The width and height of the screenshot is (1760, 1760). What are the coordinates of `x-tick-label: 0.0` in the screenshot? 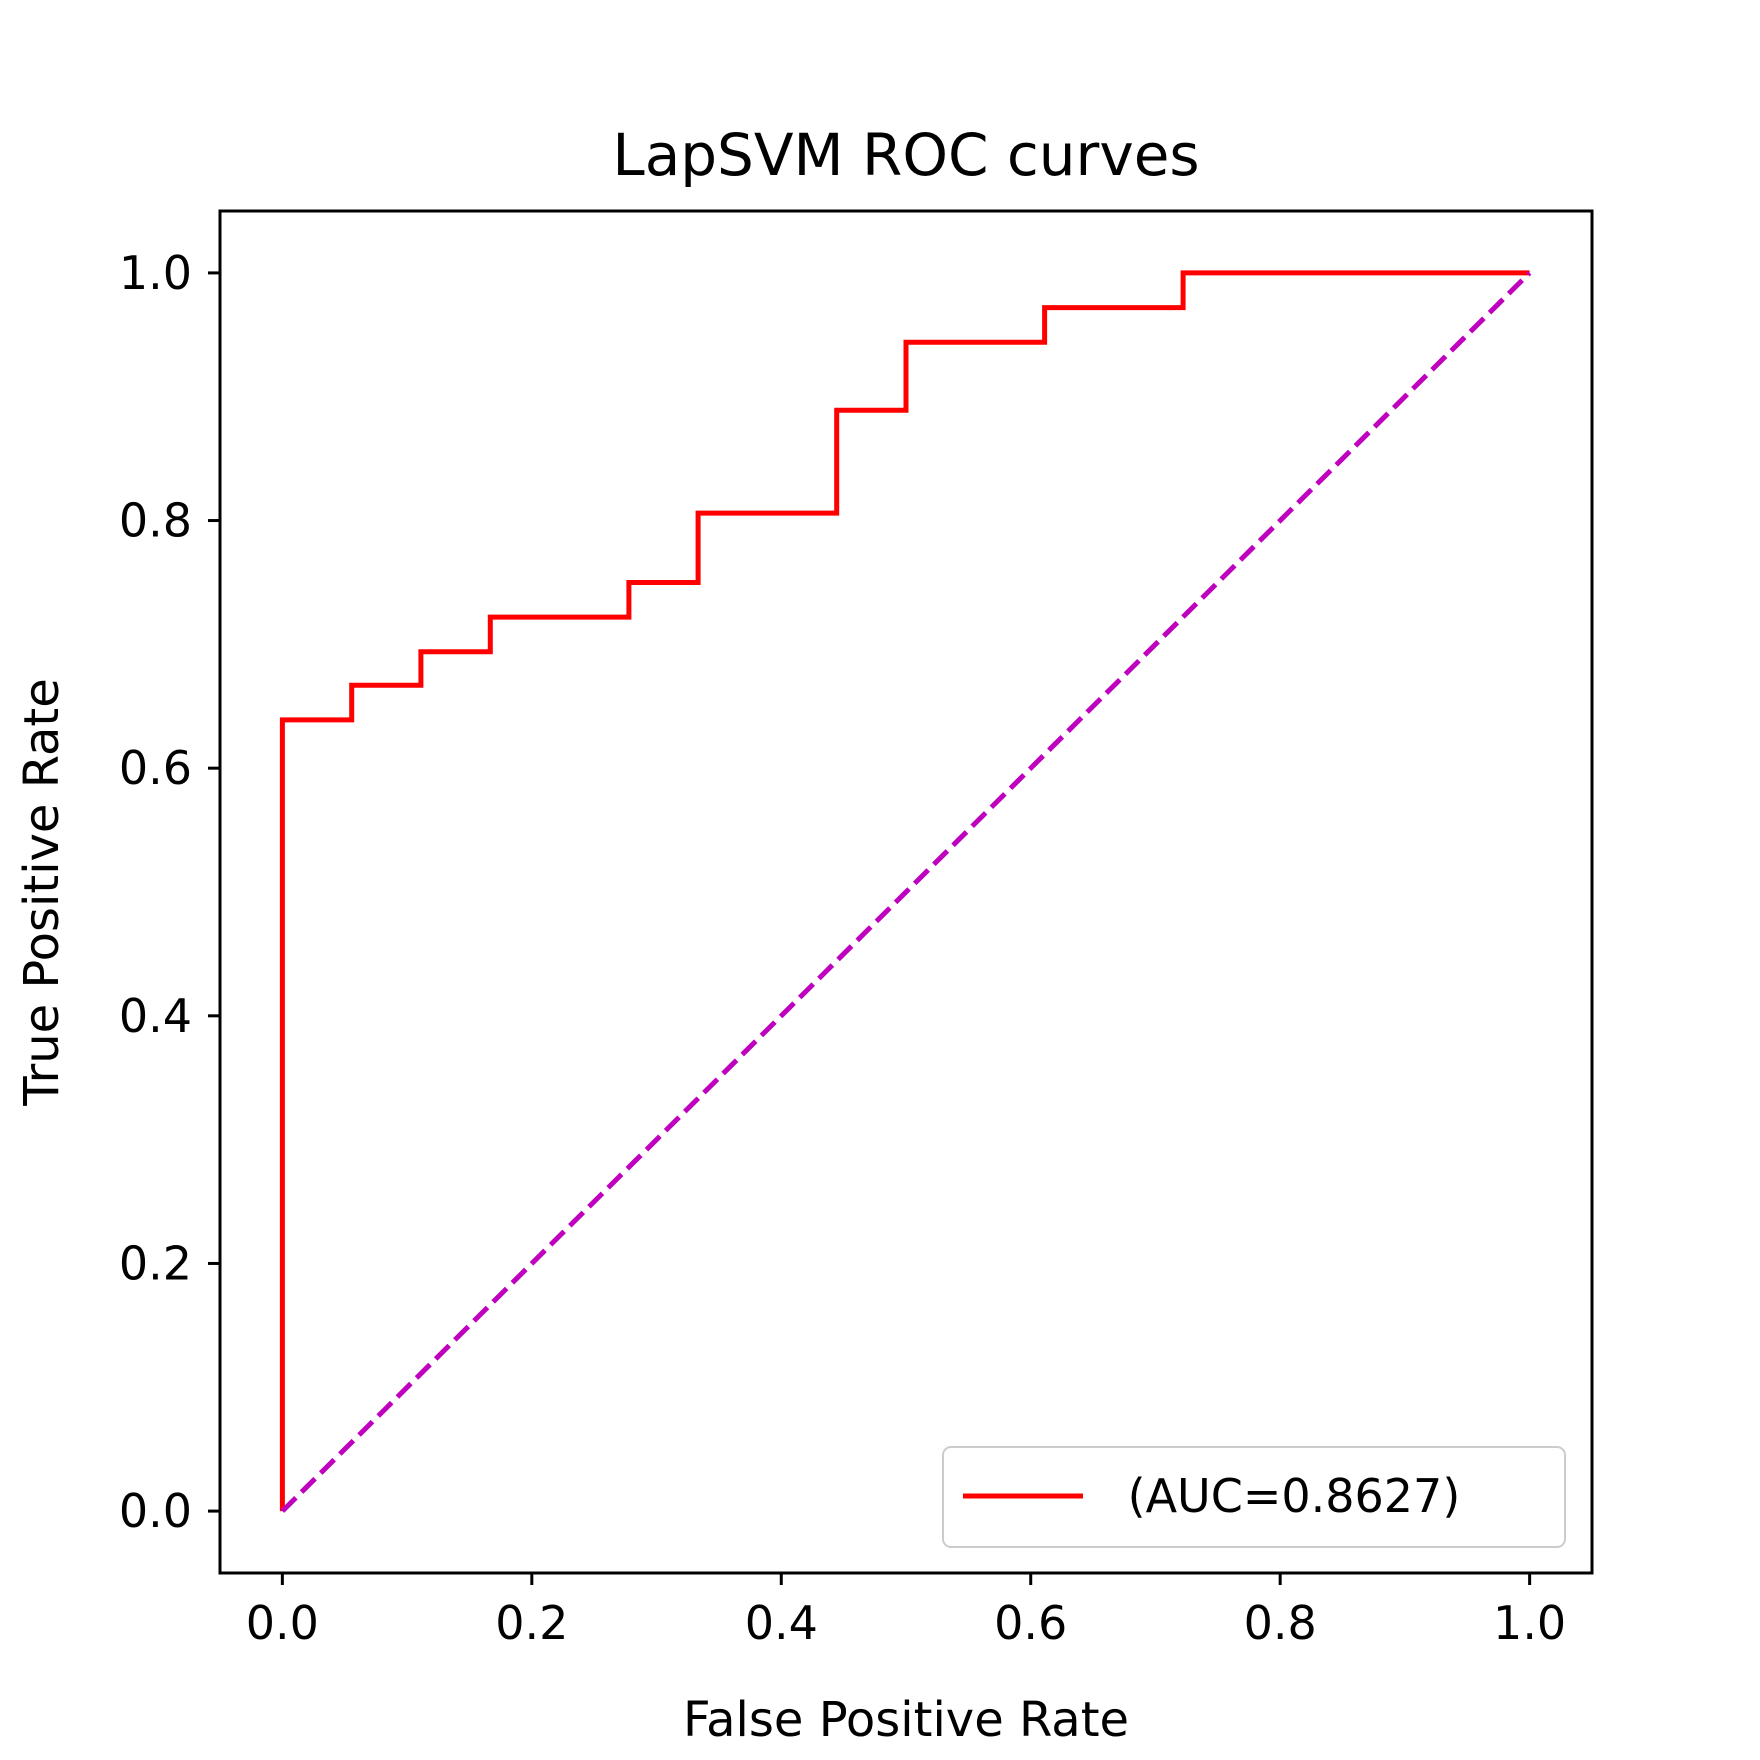 It's located at (282, 1623).